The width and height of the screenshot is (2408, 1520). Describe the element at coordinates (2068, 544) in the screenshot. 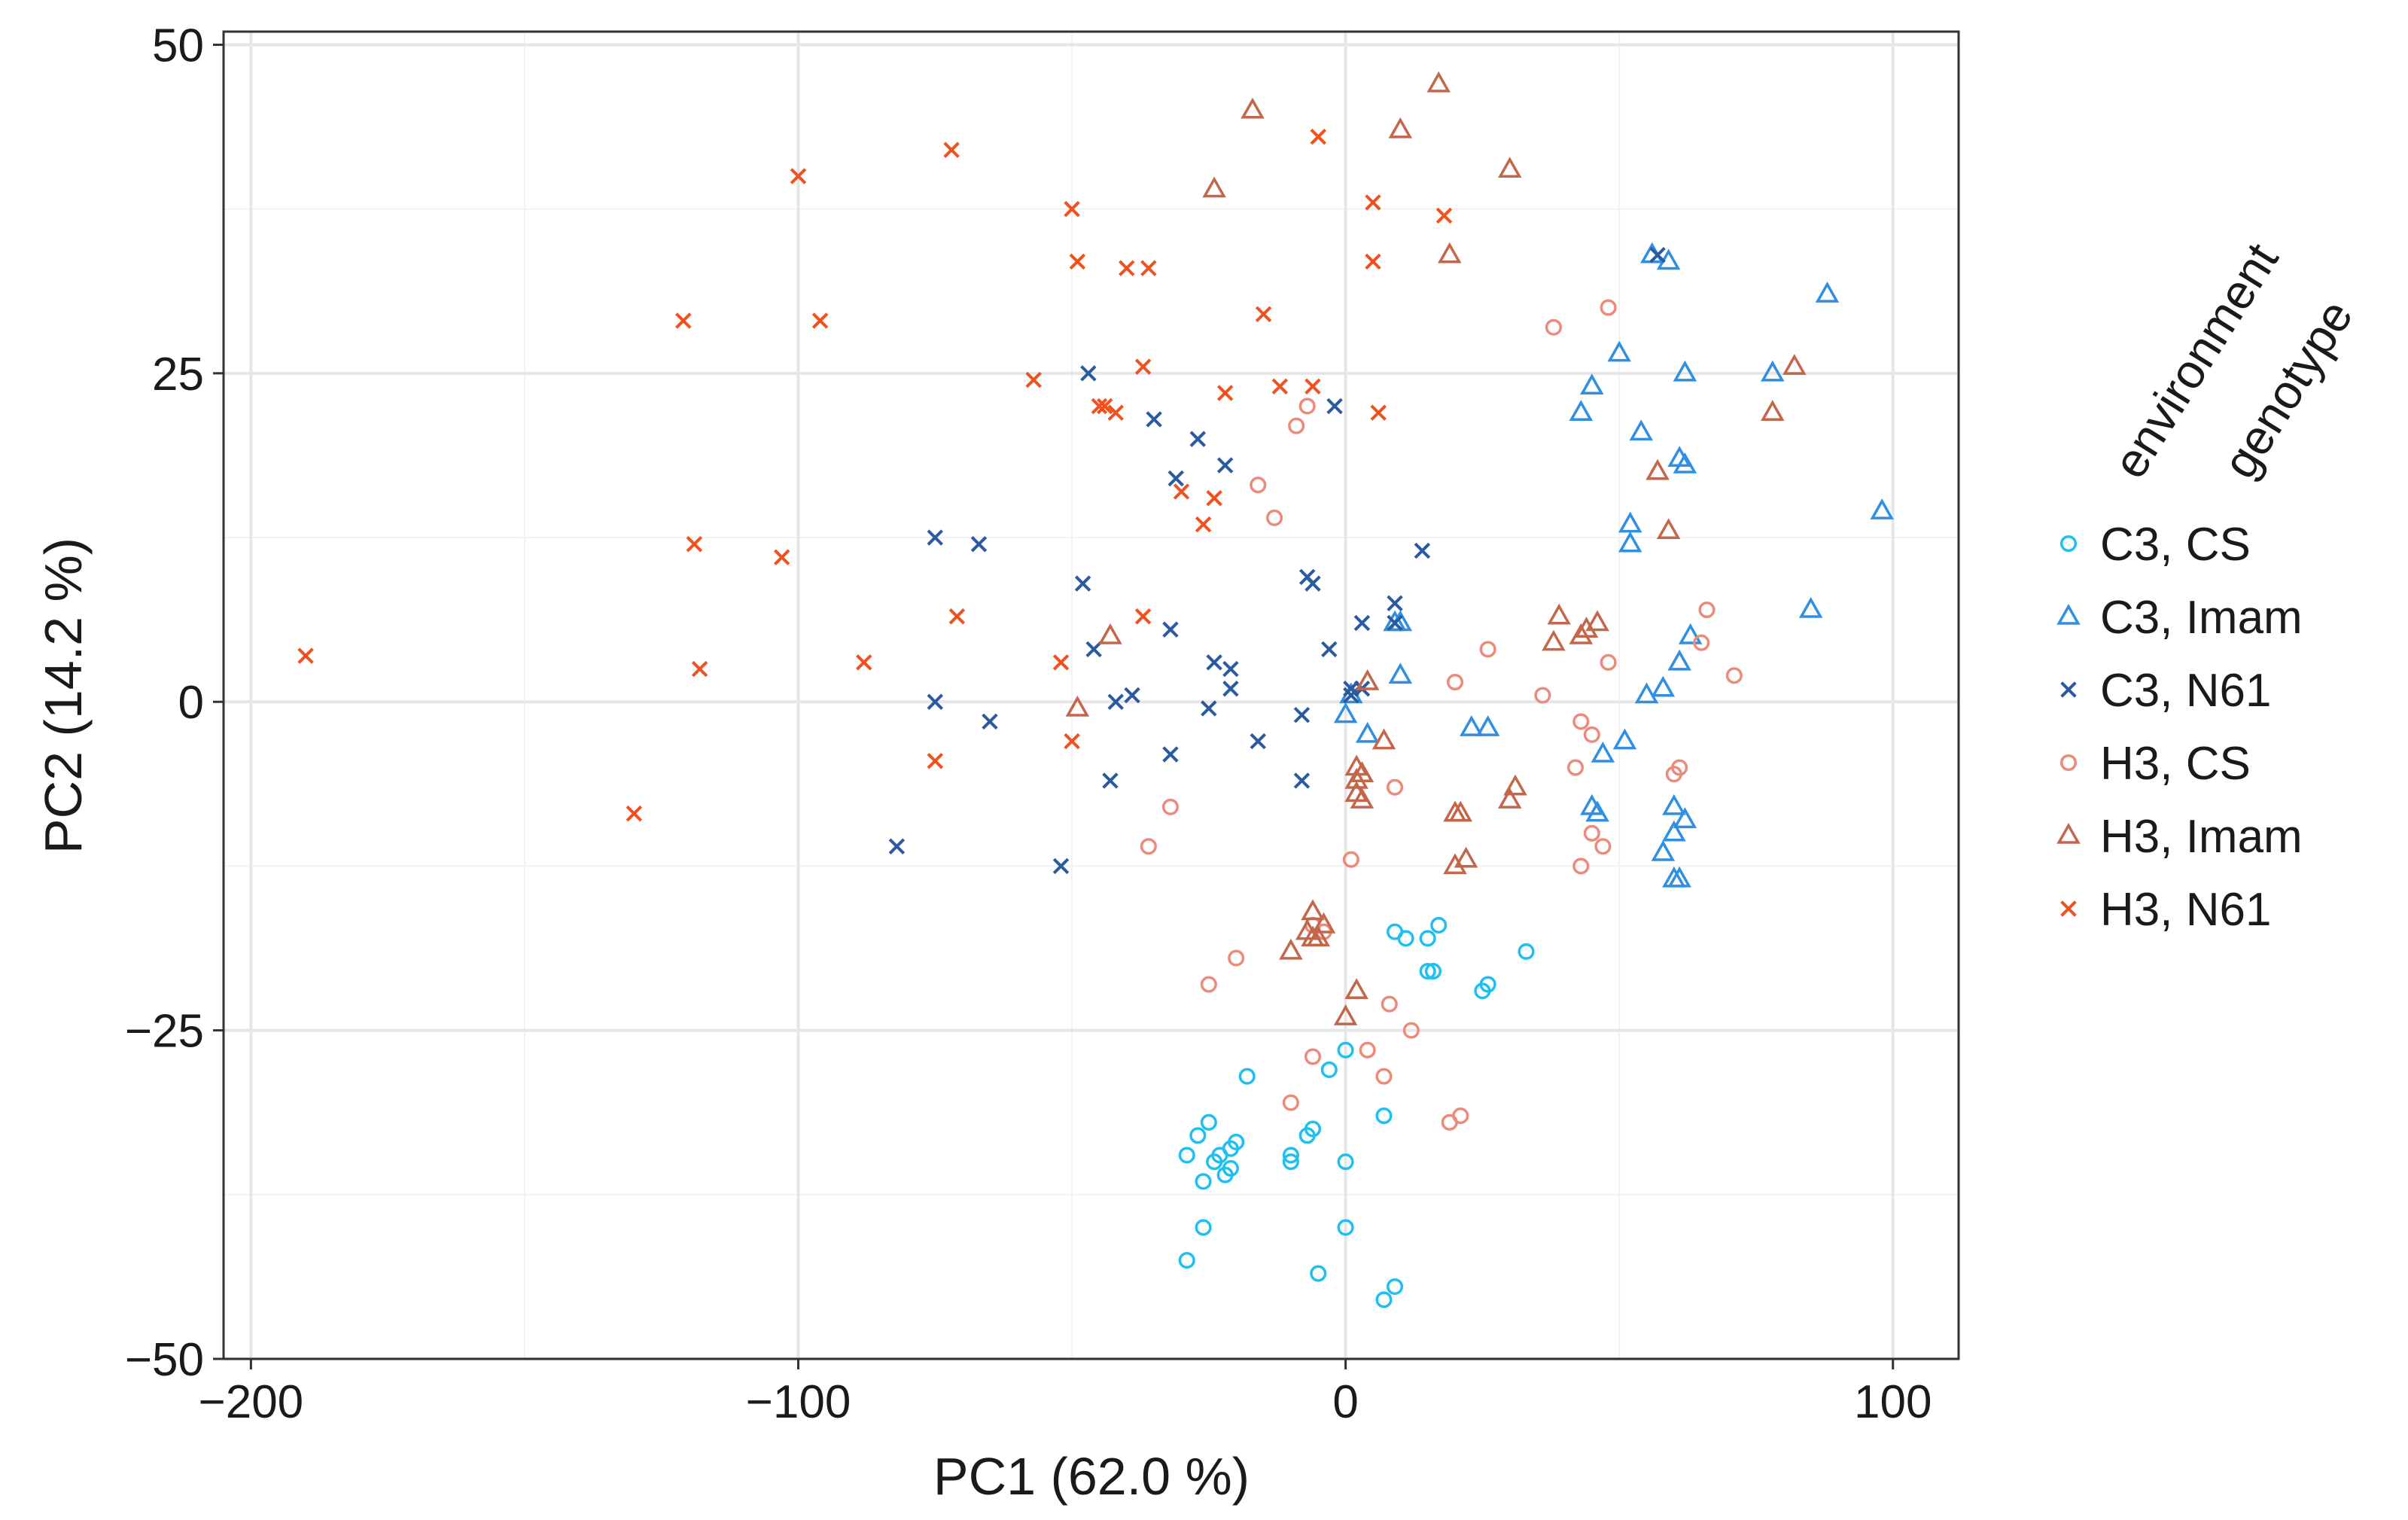

I see `legend-key-c3-cs` at that location.